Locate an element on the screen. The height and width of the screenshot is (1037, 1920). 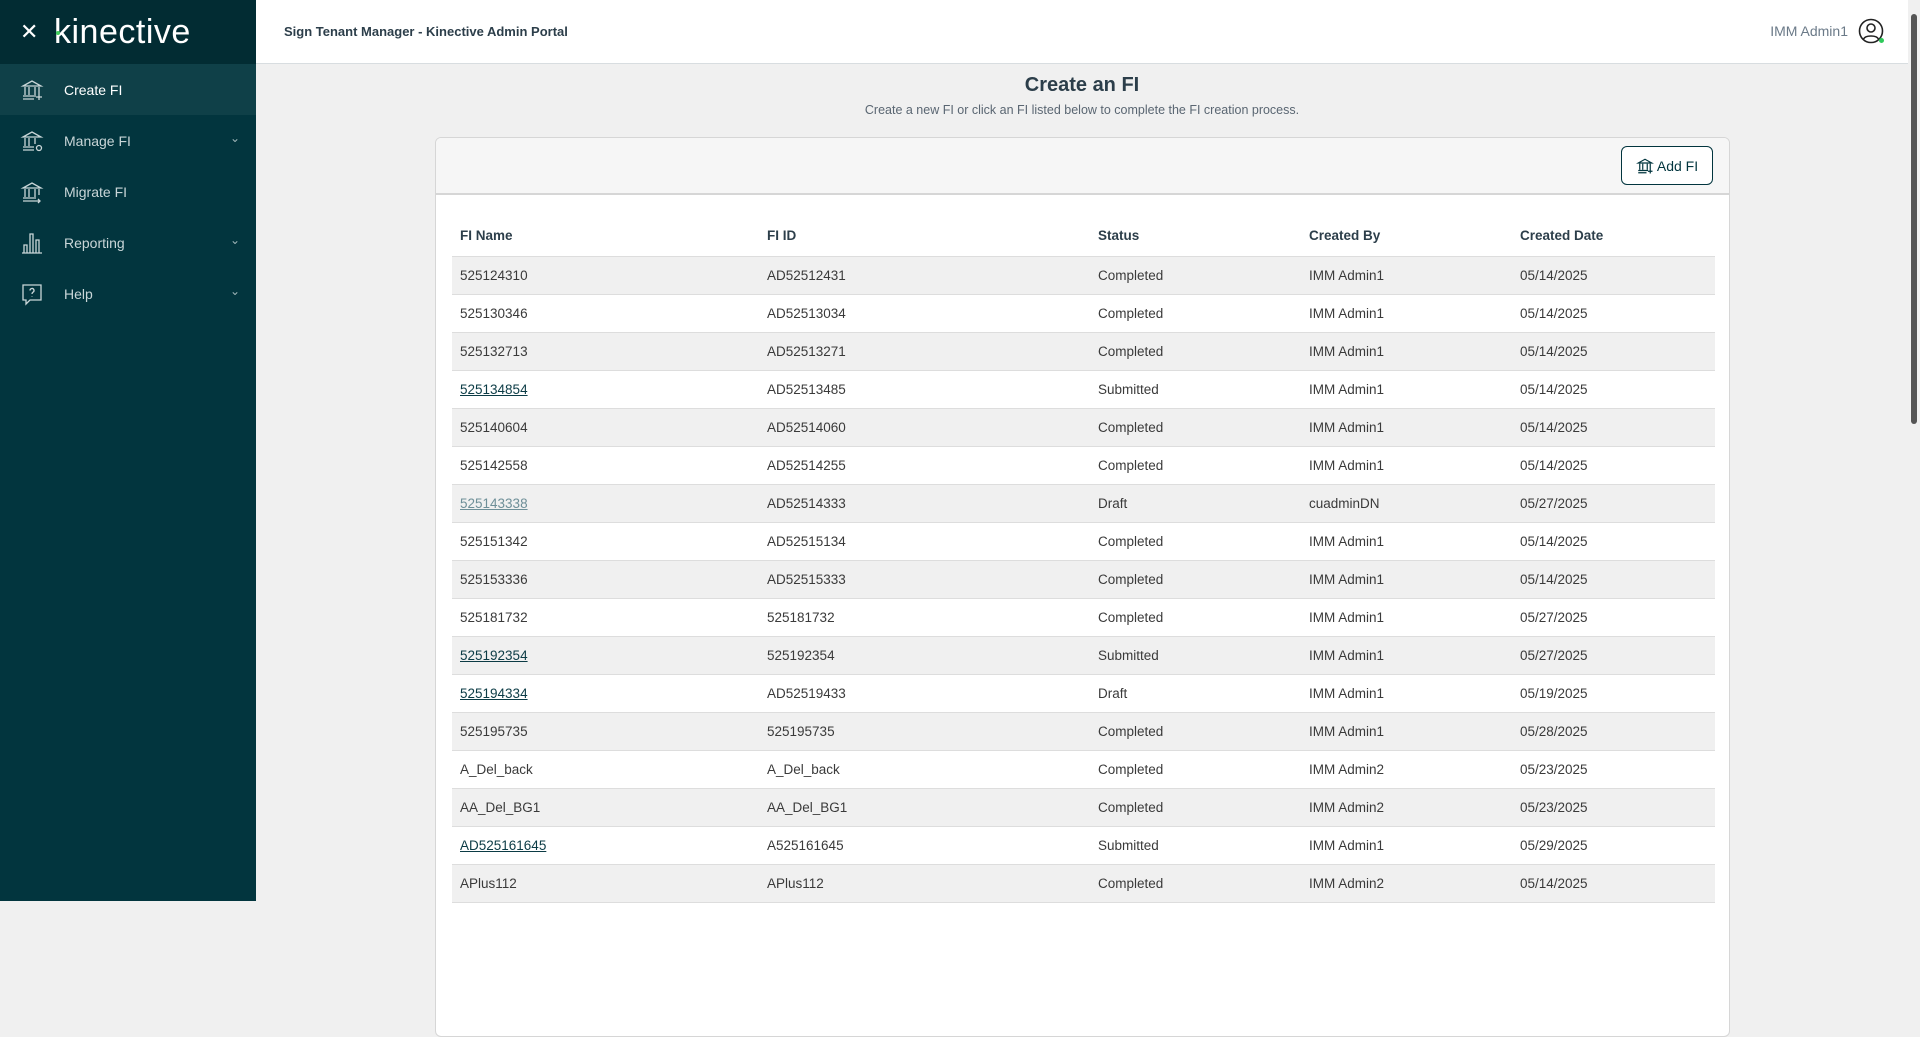
cell-date: 05/27/2025 is located at coordinates (1613, 655).